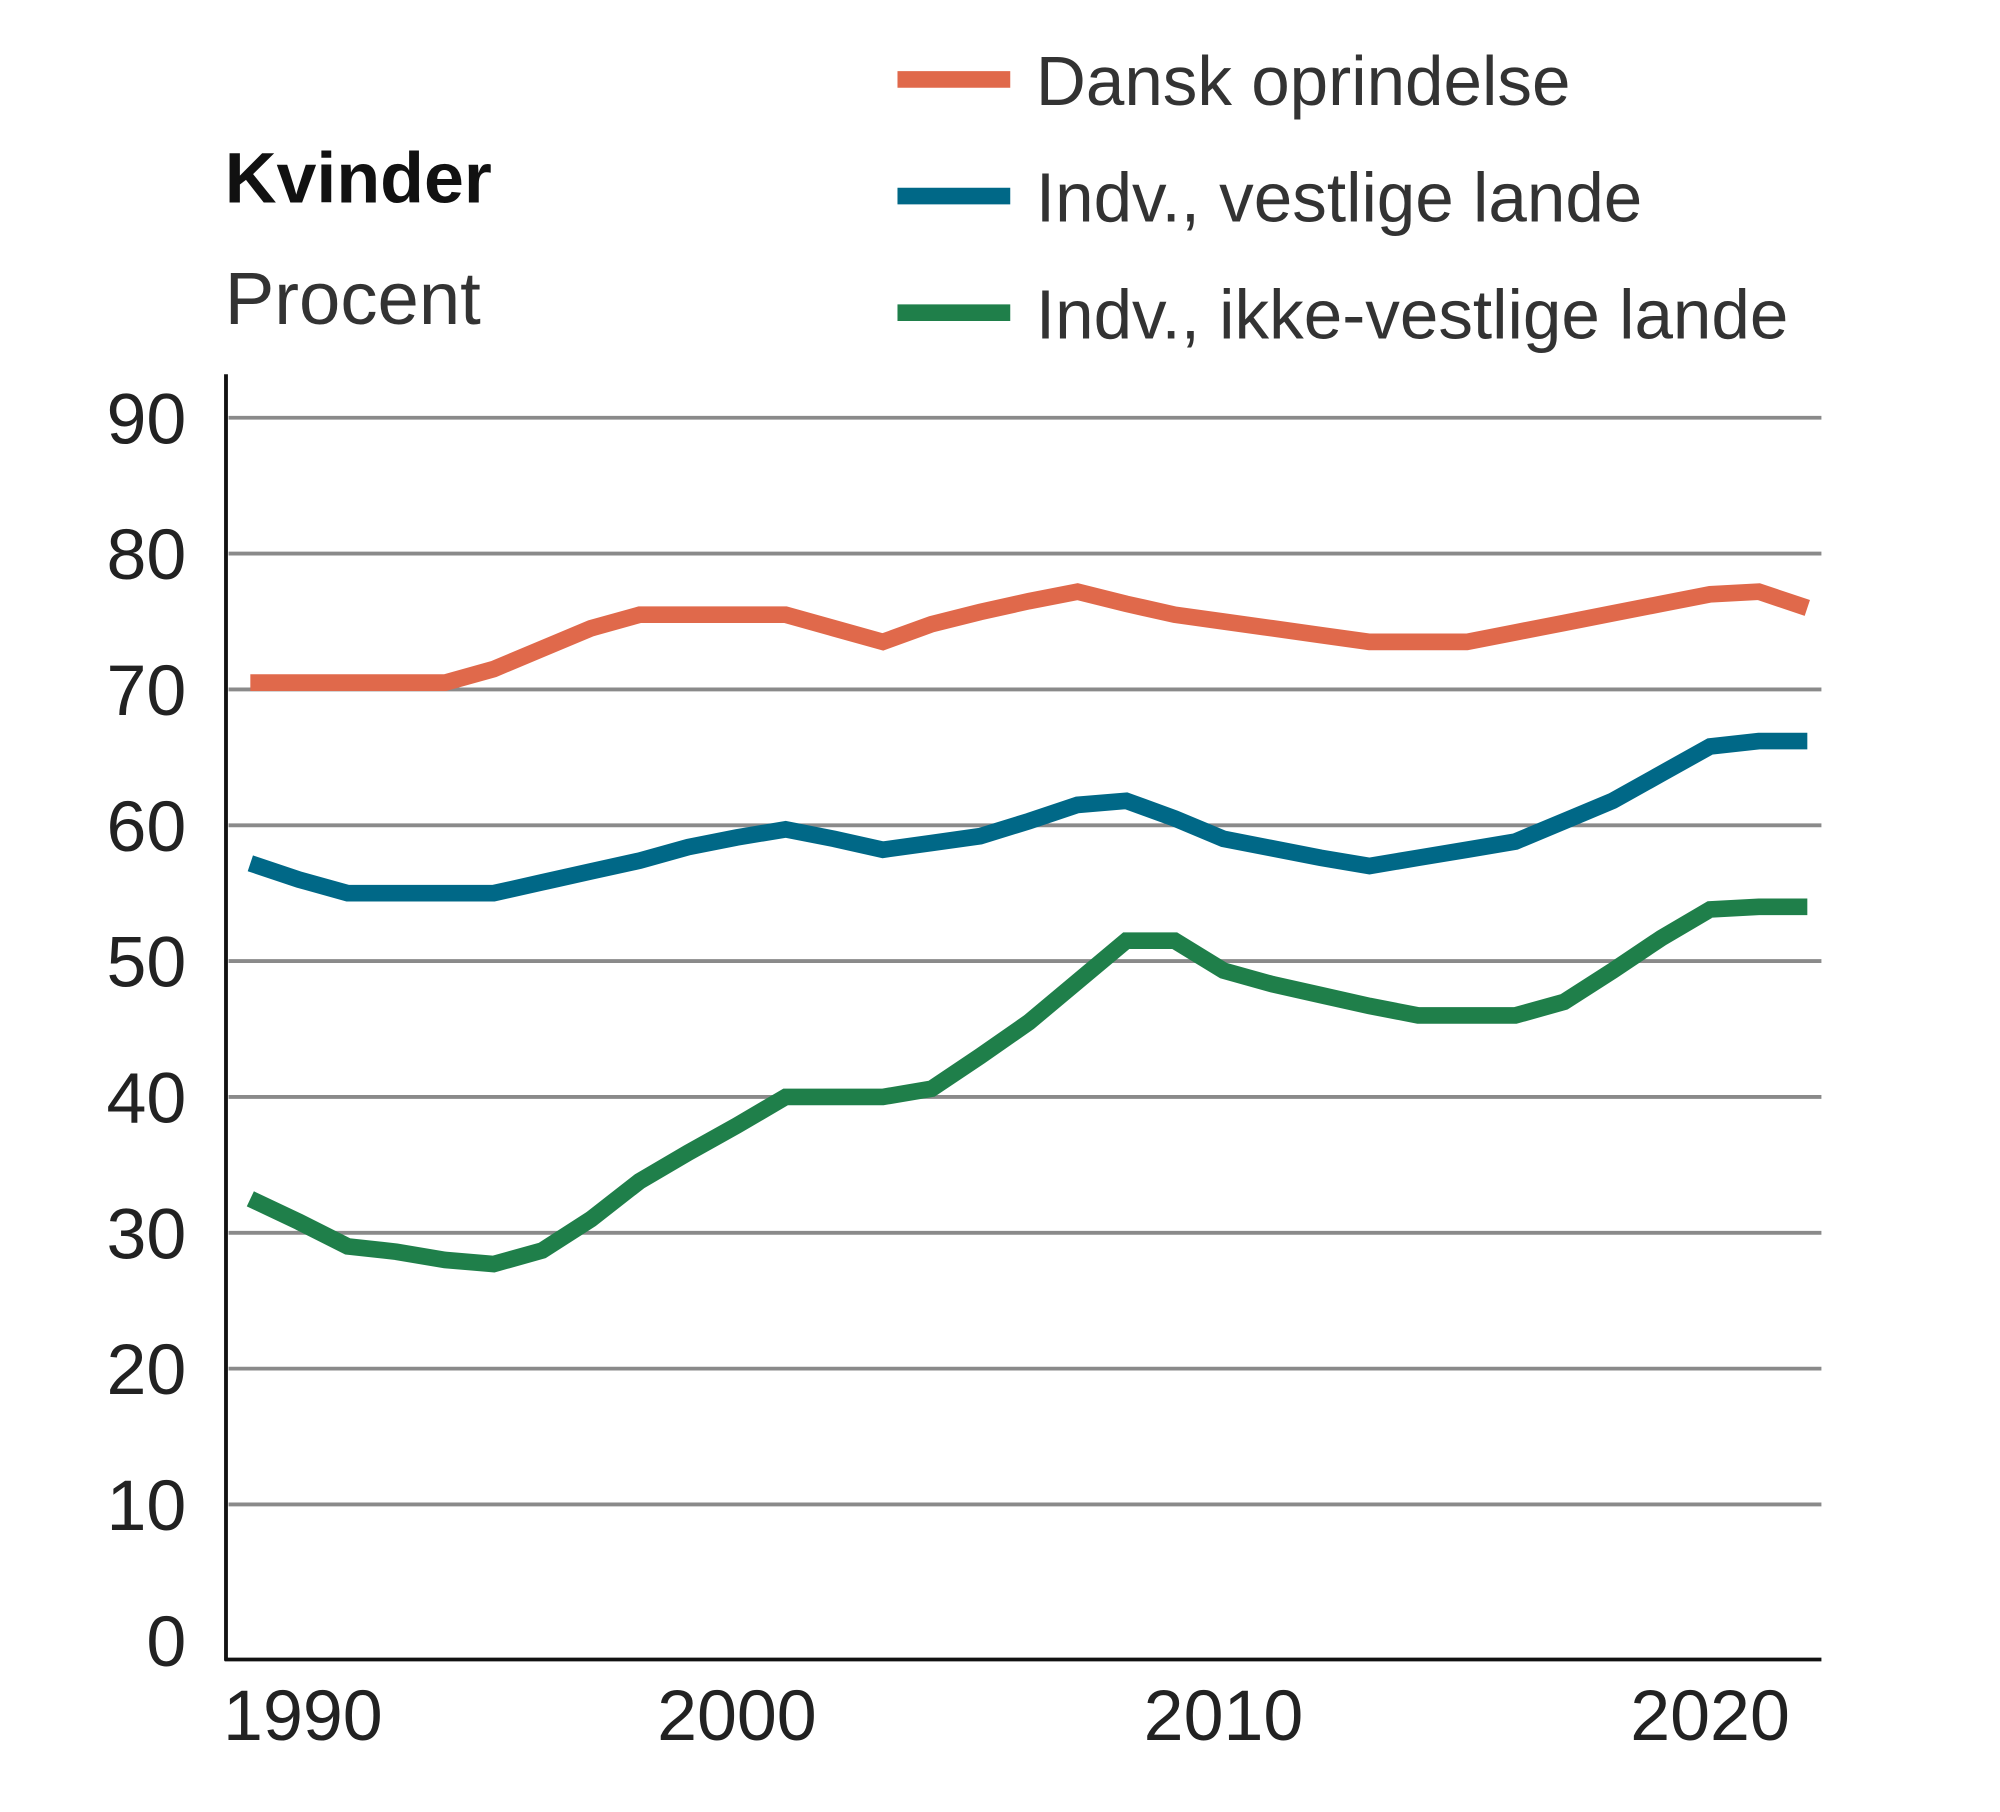 Image resolution: width=2000 pixels, height=1812 pixels. Describe the element at coordinates (146, 691) in the screenshot. I see `y-tick-label: 70` at that location.